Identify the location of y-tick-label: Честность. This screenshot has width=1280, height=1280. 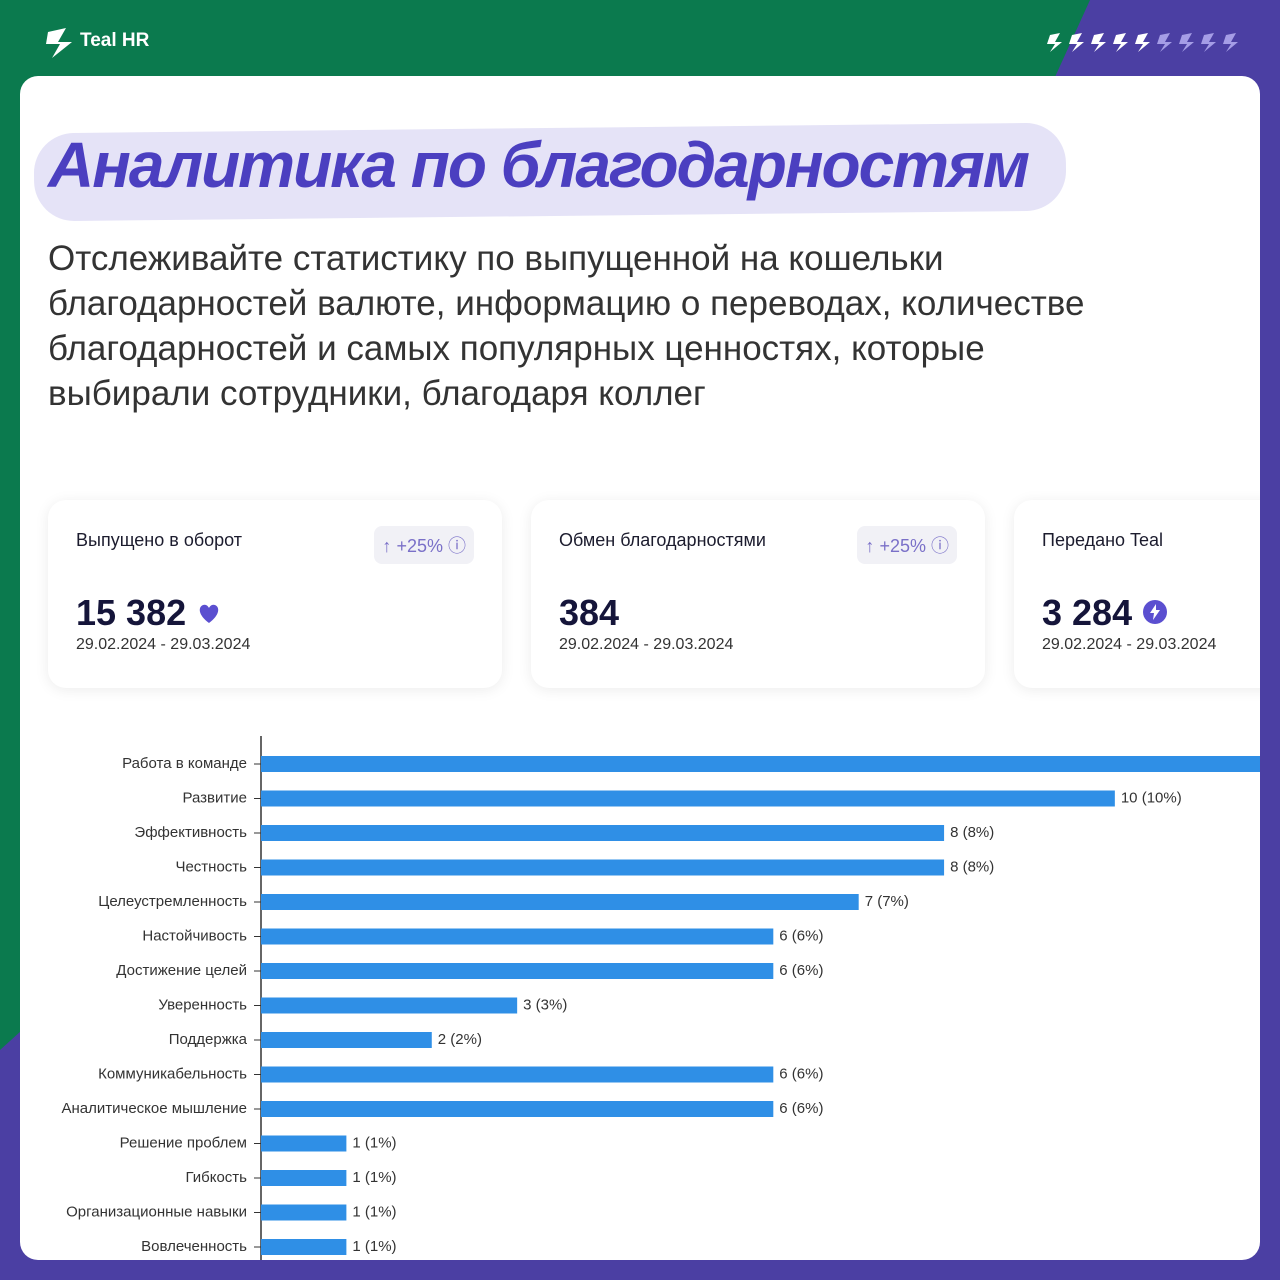
(211, 866).